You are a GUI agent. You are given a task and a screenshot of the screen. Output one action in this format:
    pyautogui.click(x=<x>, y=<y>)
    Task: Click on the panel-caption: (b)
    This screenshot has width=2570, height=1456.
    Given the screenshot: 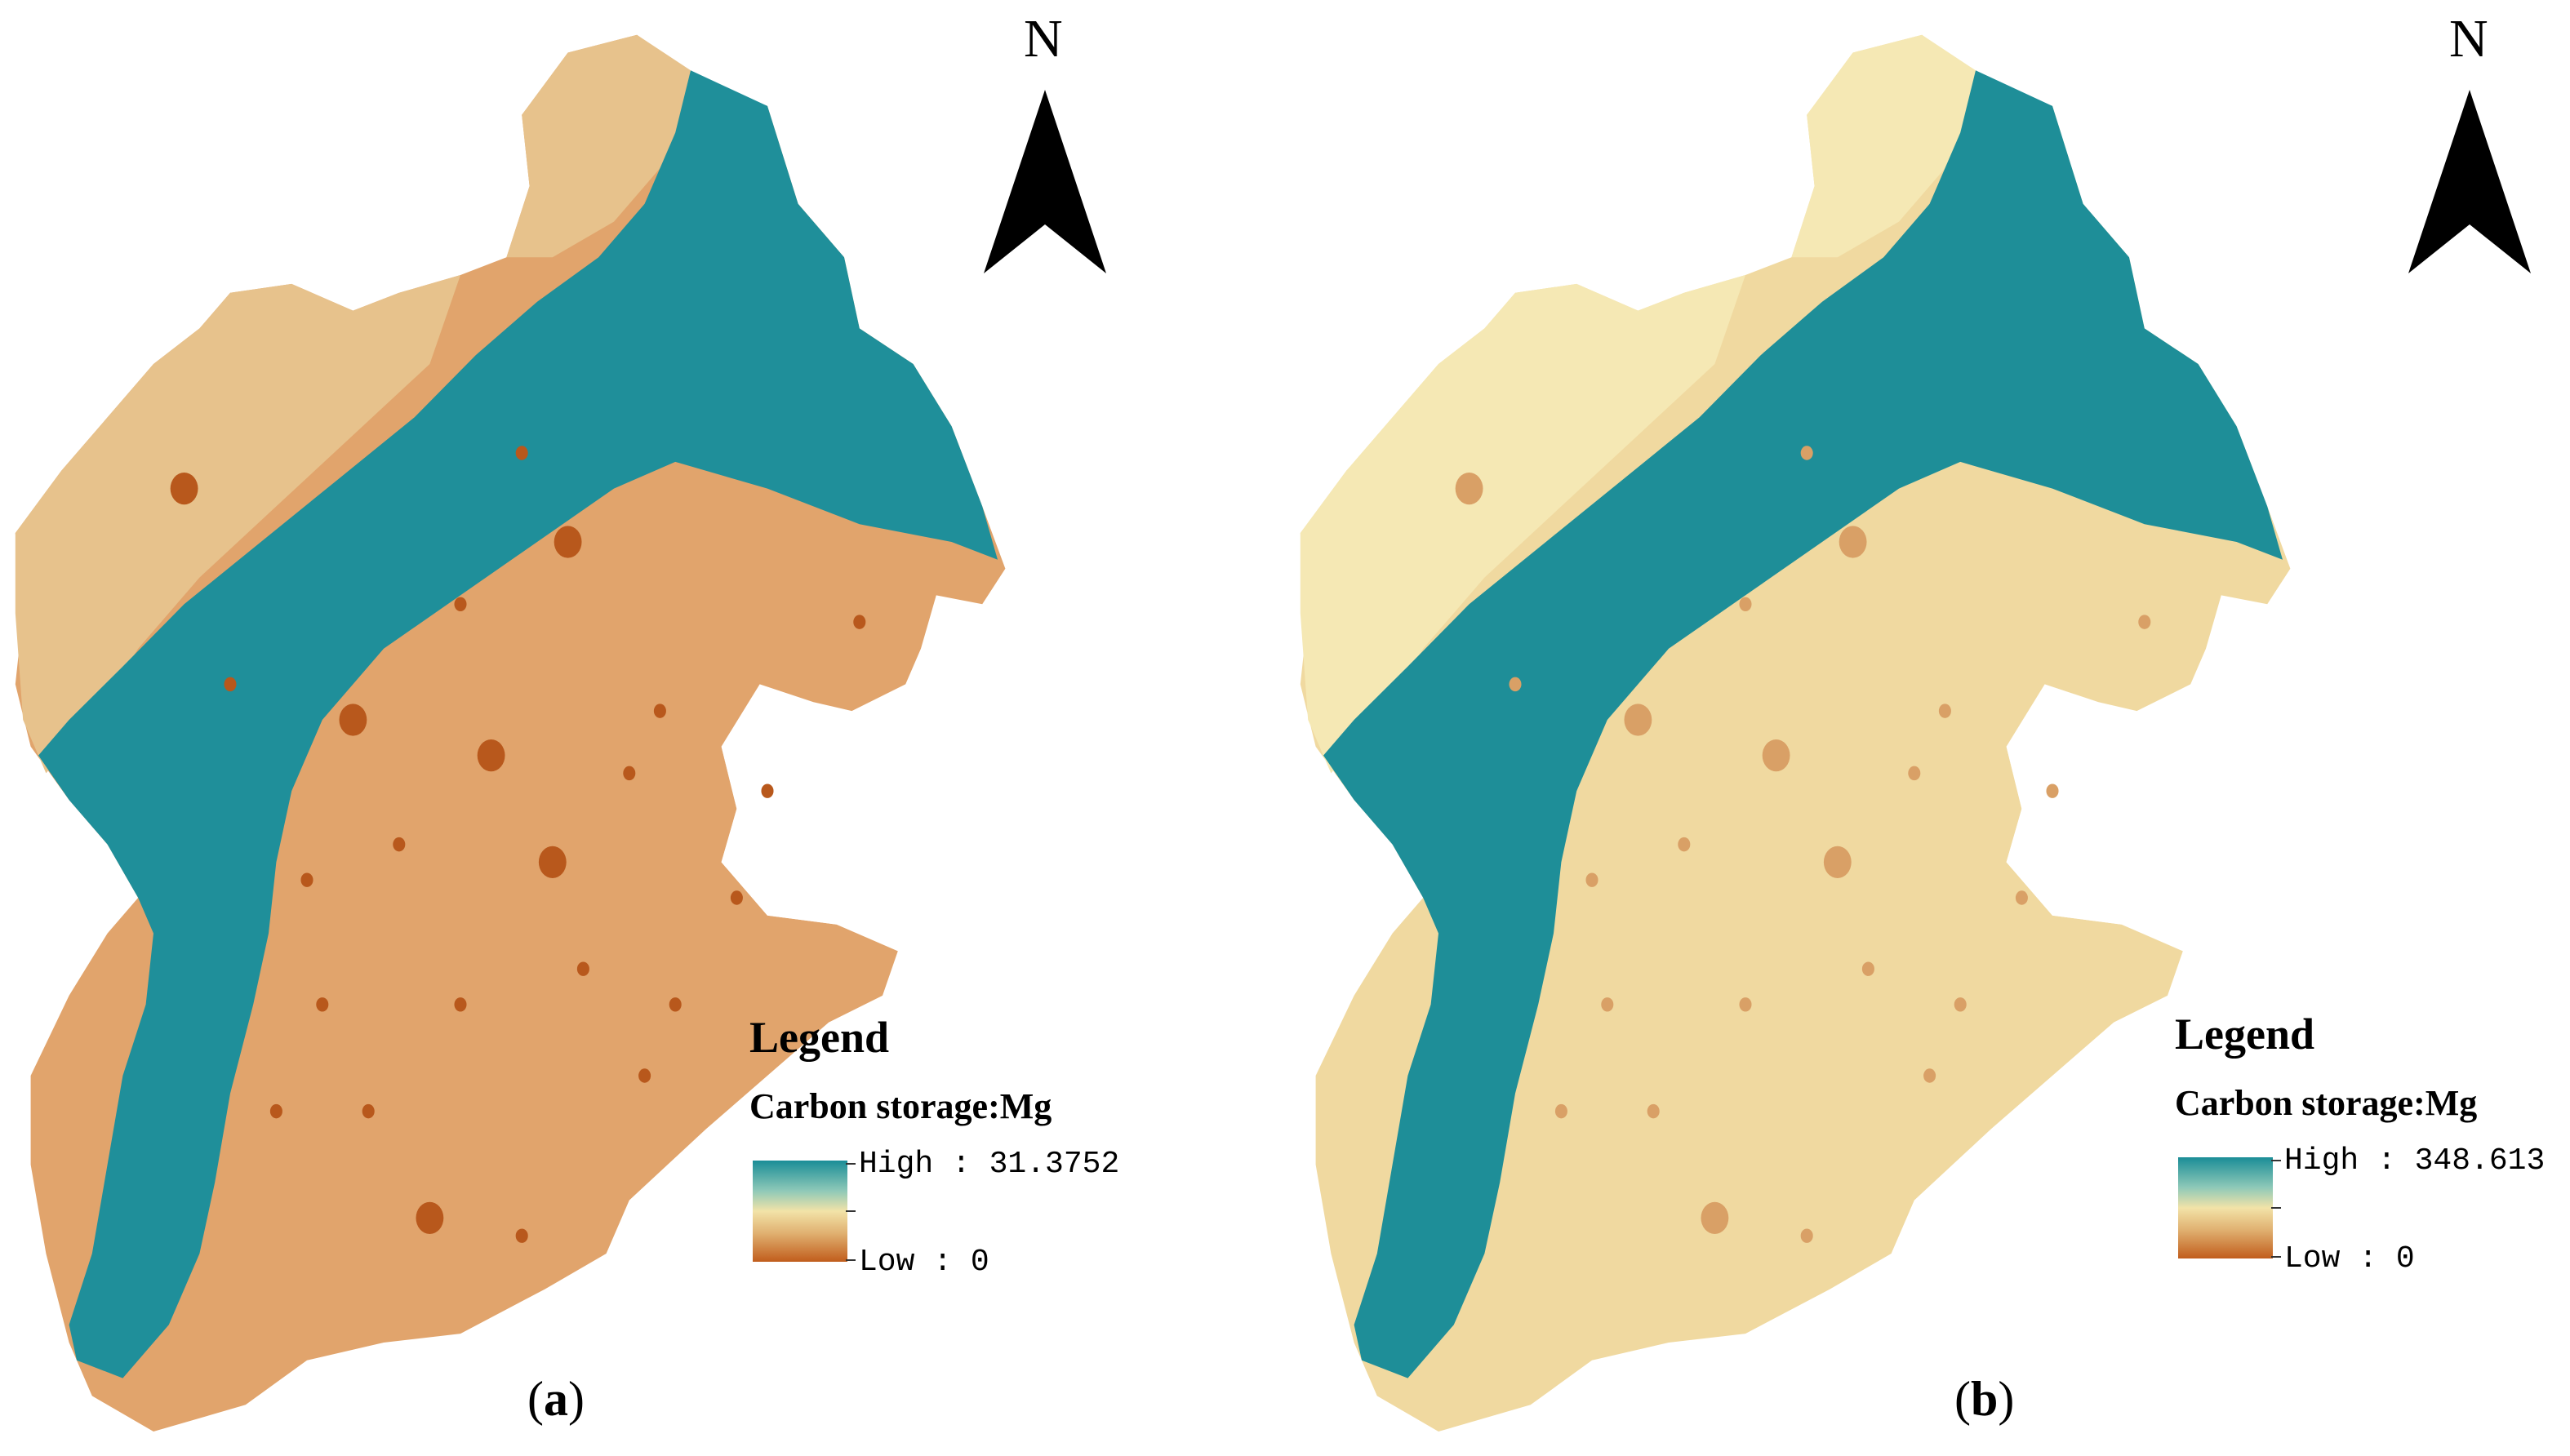 What is the action you would take?
    pyautogui.click(x=1984, y=1399)
    